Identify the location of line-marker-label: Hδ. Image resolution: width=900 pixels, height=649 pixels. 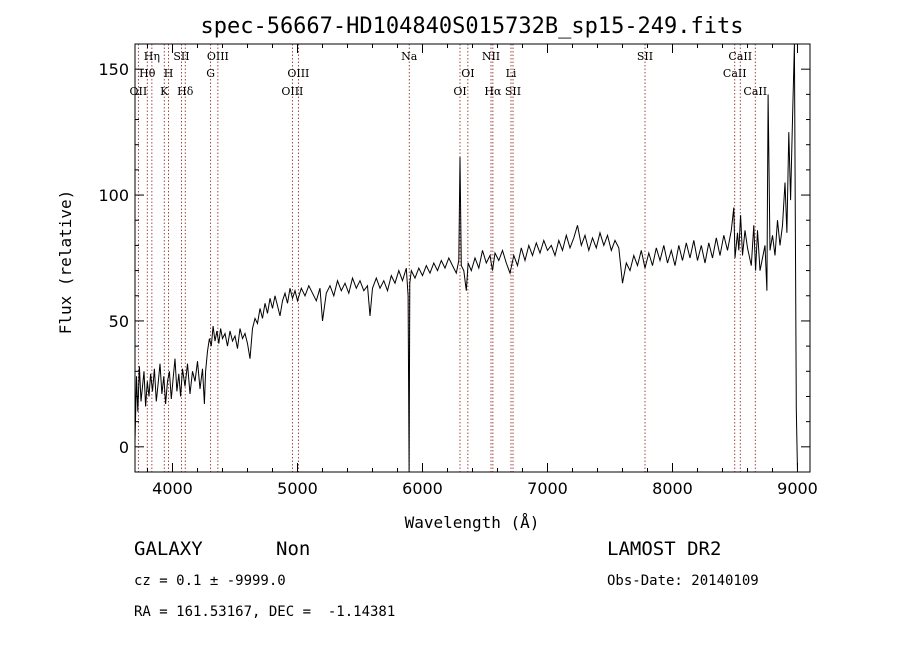
(185, 91).